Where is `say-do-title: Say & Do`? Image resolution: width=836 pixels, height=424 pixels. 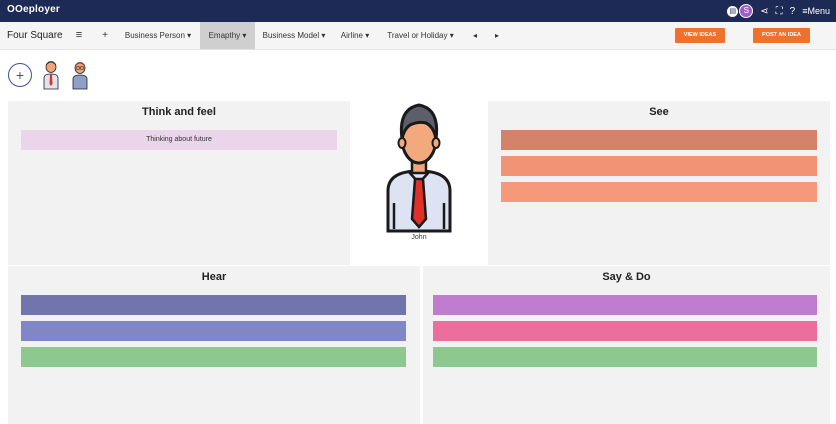 say-do-title: Say & Do is located at coordinates (626, 277).